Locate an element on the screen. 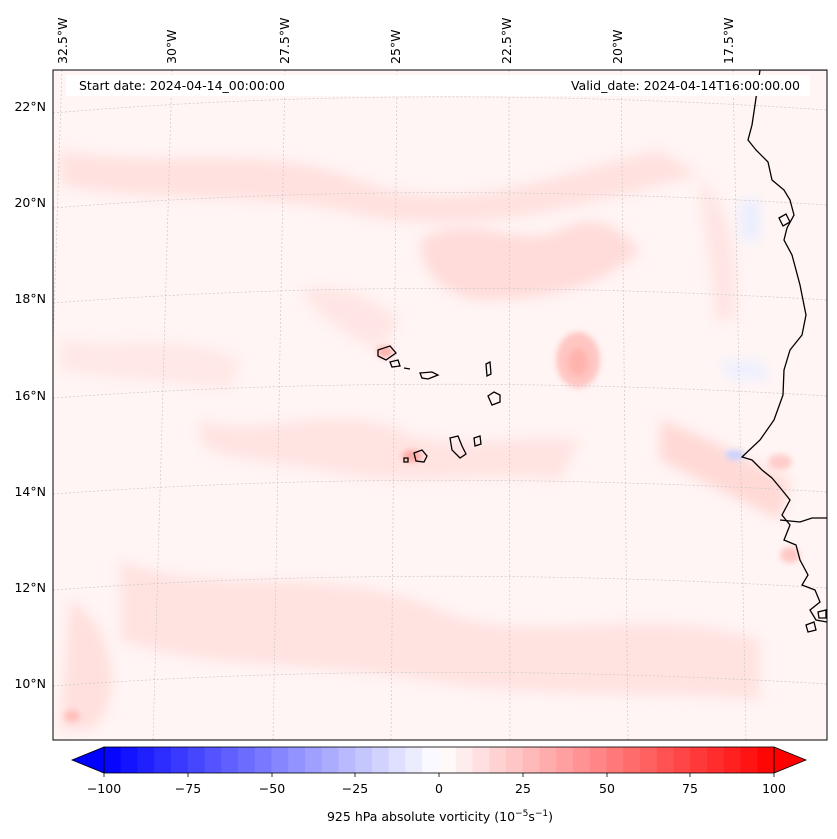 The image size is (837, 839). cape-verde-fogo is located at coordinates (420, 456).